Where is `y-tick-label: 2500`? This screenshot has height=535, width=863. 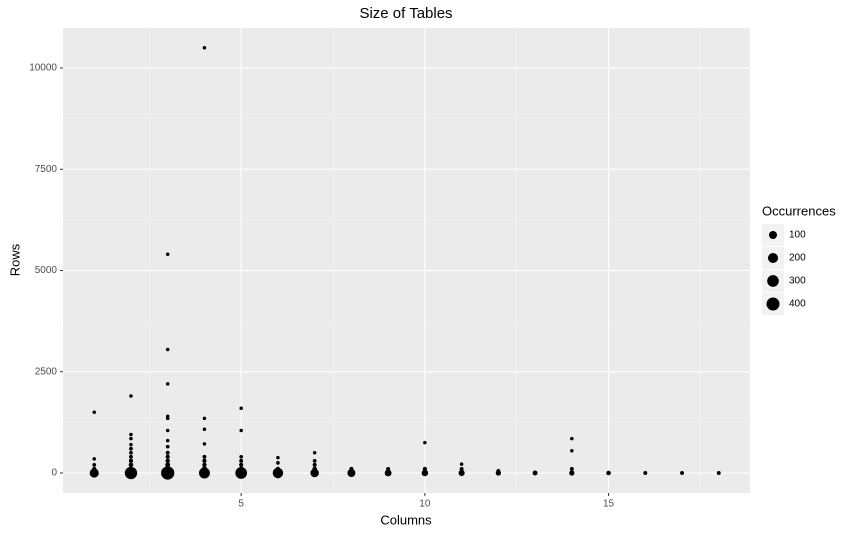 y-tick-label: 2500 is located at coordinates (46, 371).